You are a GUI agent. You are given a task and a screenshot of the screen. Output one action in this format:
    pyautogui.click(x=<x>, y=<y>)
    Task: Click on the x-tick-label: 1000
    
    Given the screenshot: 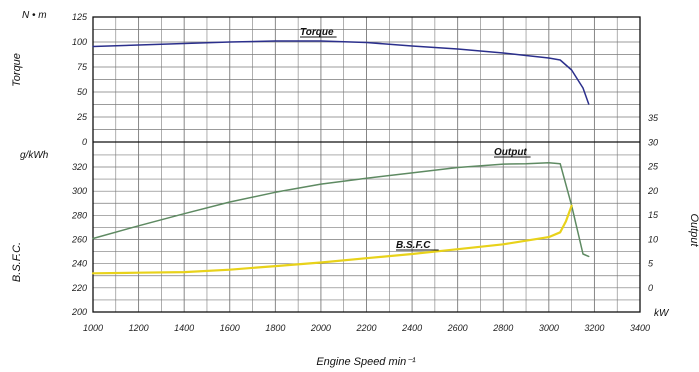 What is the action you would take?
    pyautogui.click(x=93, y=328)
    